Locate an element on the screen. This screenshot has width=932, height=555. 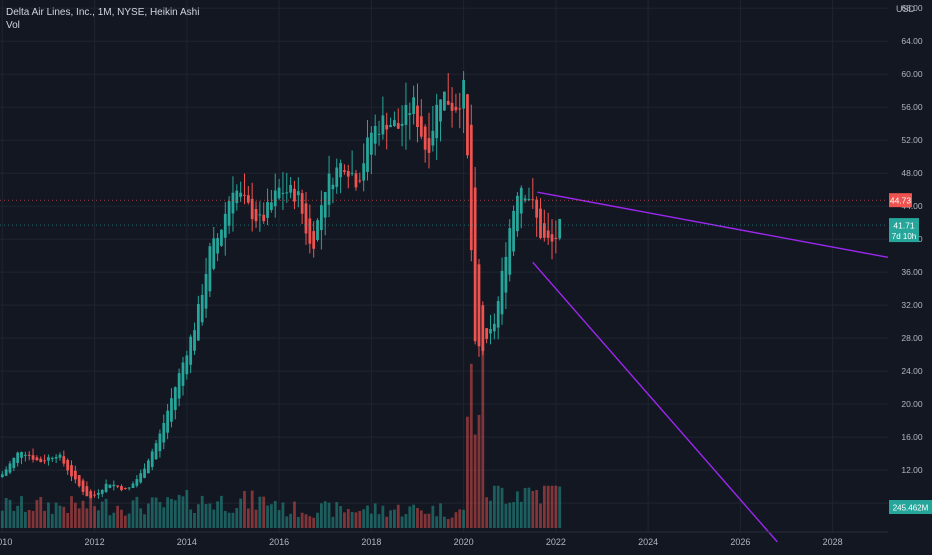
price-tick-label: 64.00 is located at coordinates (912, 41).